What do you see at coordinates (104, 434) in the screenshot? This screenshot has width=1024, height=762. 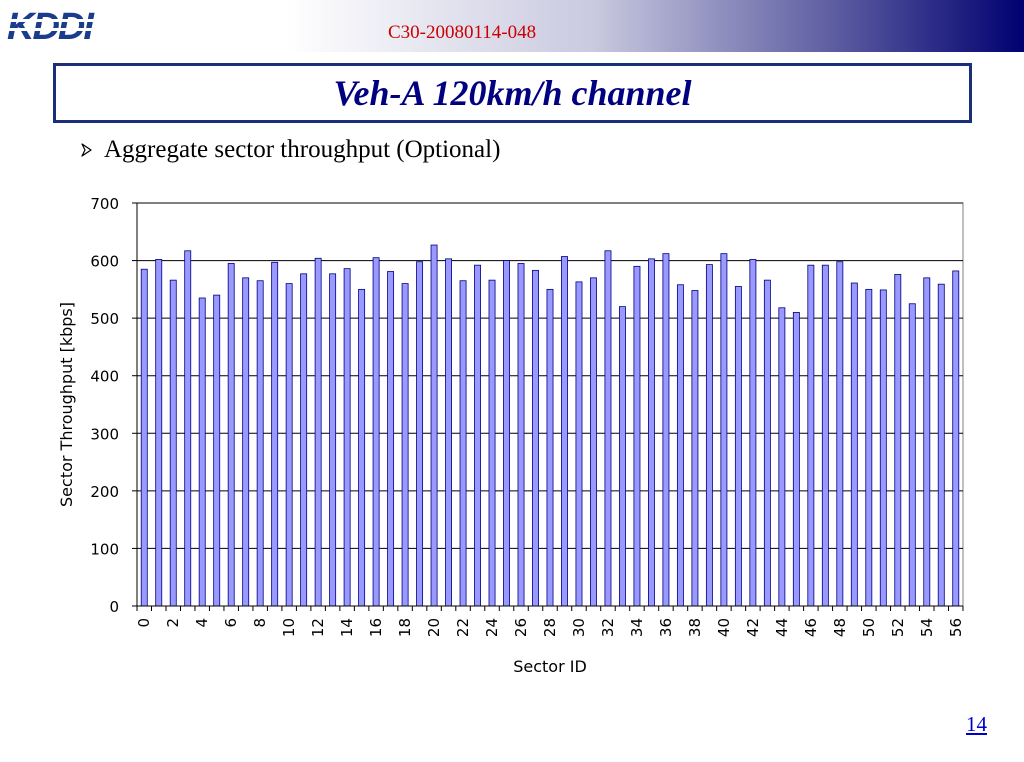 I see `y-tick-label: 300` at bounding box center [104, 434].